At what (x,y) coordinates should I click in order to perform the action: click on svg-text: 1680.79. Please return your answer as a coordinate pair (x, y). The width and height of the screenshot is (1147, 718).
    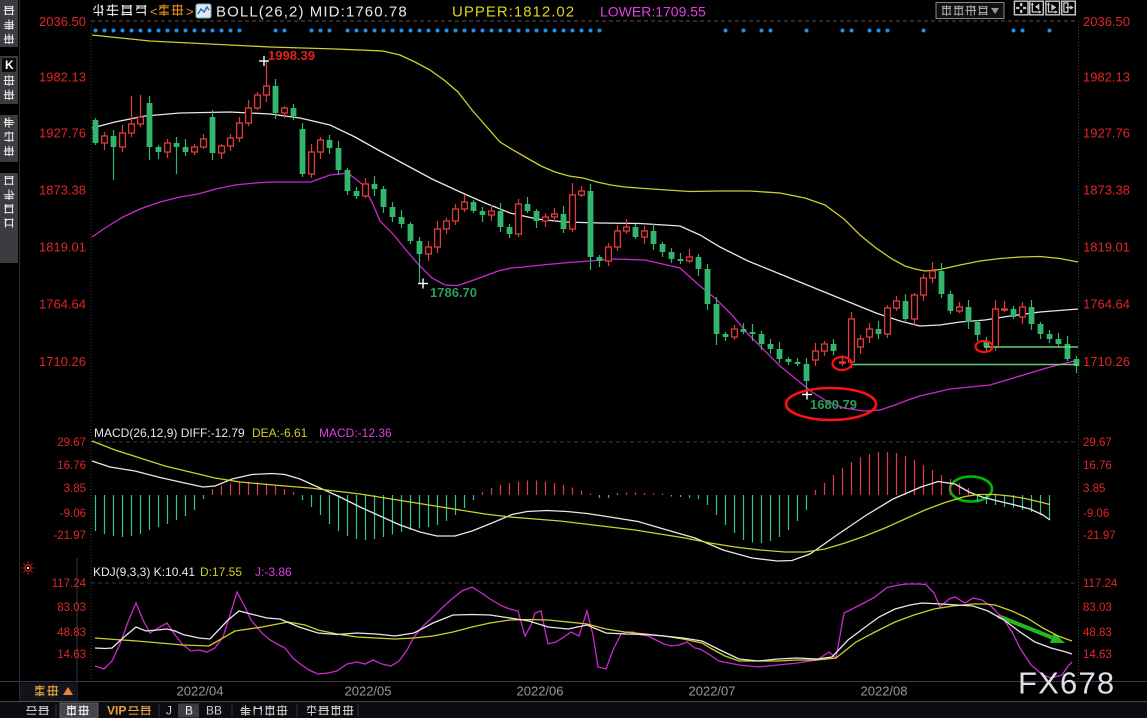
    Looking at the image, I should click on (833, 404).